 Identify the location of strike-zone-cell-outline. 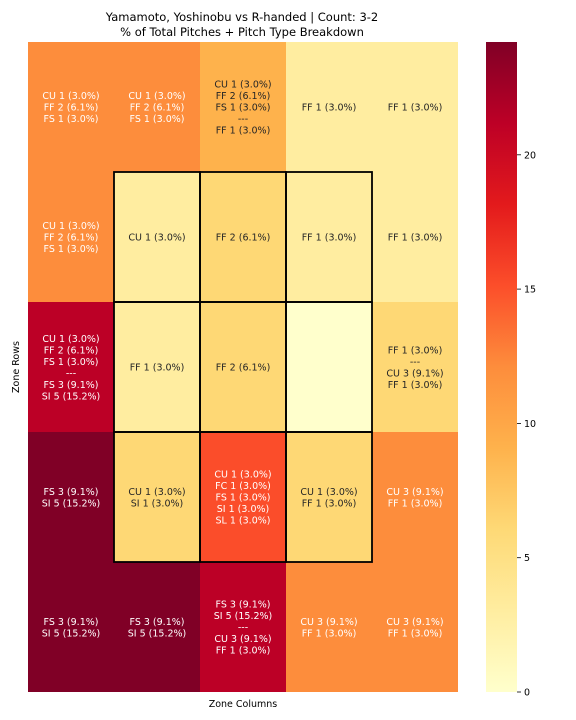
(329, 497).